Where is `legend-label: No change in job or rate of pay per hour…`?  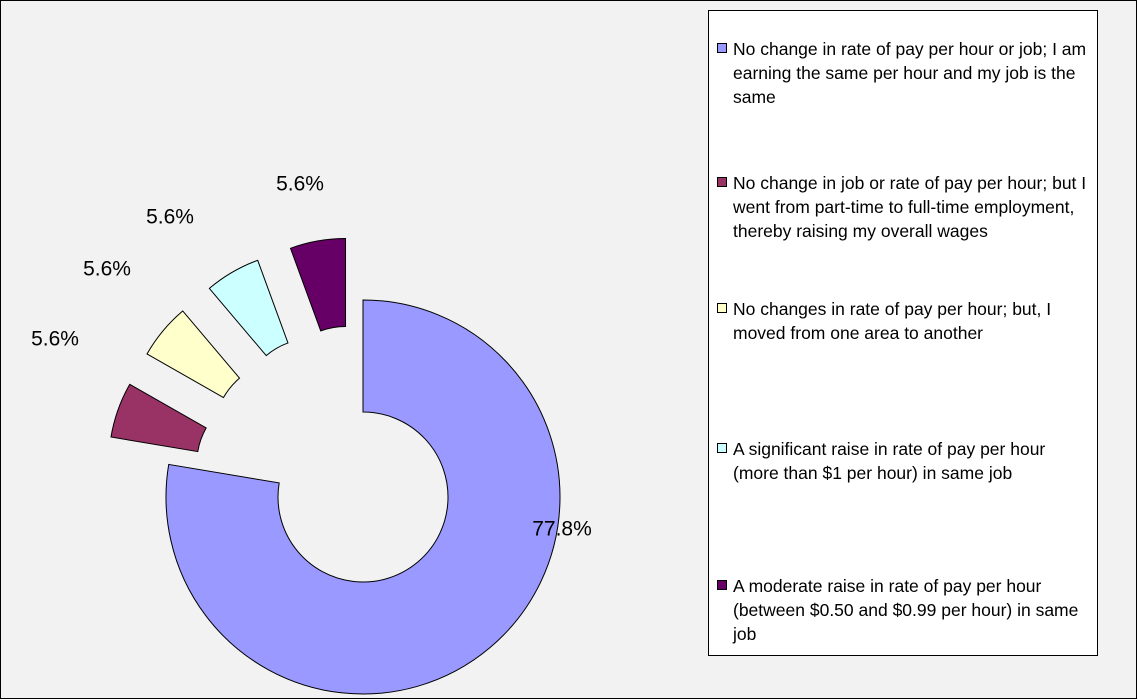
legend-label: No change in job or rate of pay per hour… is located at coordinates (910, 207).